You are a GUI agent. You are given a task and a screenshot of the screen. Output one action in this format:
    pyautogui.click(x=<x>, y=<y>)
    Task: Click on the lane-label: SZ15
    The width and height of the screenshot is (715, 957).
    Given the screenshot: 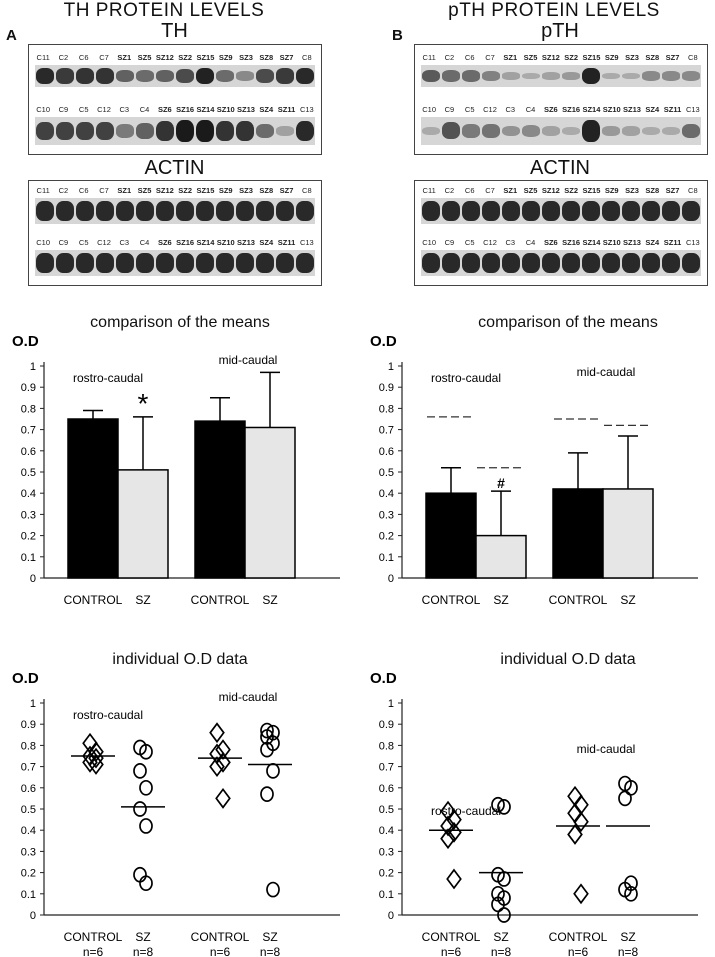 What is the action you would take?
    pyautogui.click(x=205, y=57)
    